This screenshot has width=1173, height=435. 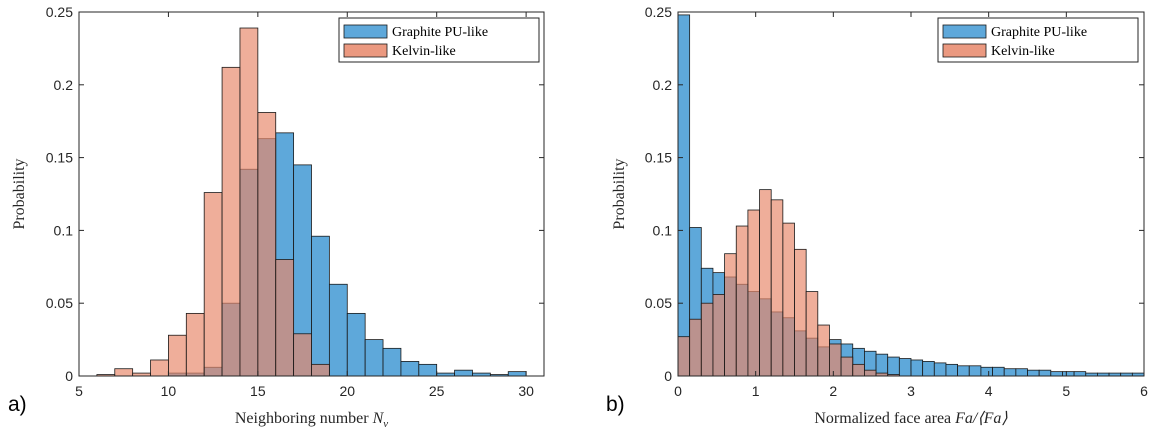 I want to click on x-axis-title: Neighboring number Nv, so click(x=311, y=420).